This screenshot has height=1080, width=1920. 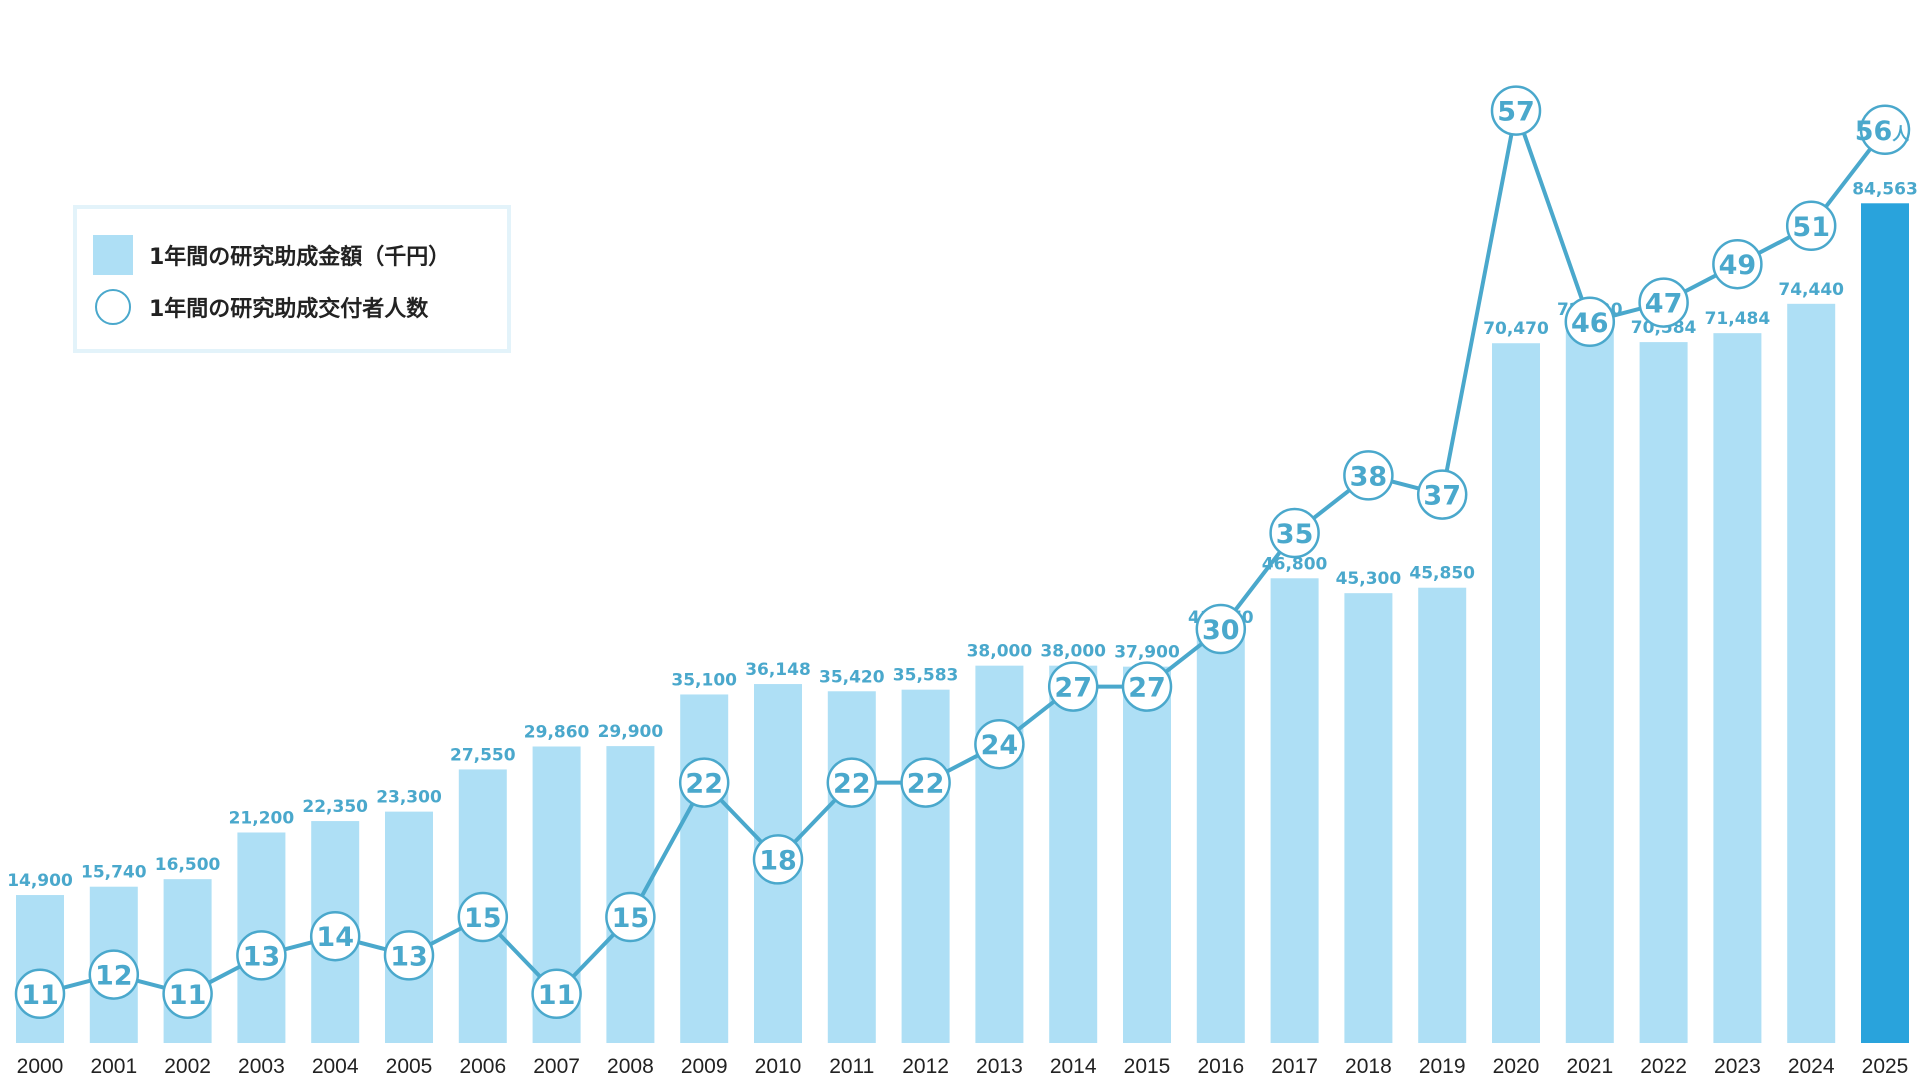 I want to click on x-tick-label-2016: 2016, so click(x=1220, y=1066).